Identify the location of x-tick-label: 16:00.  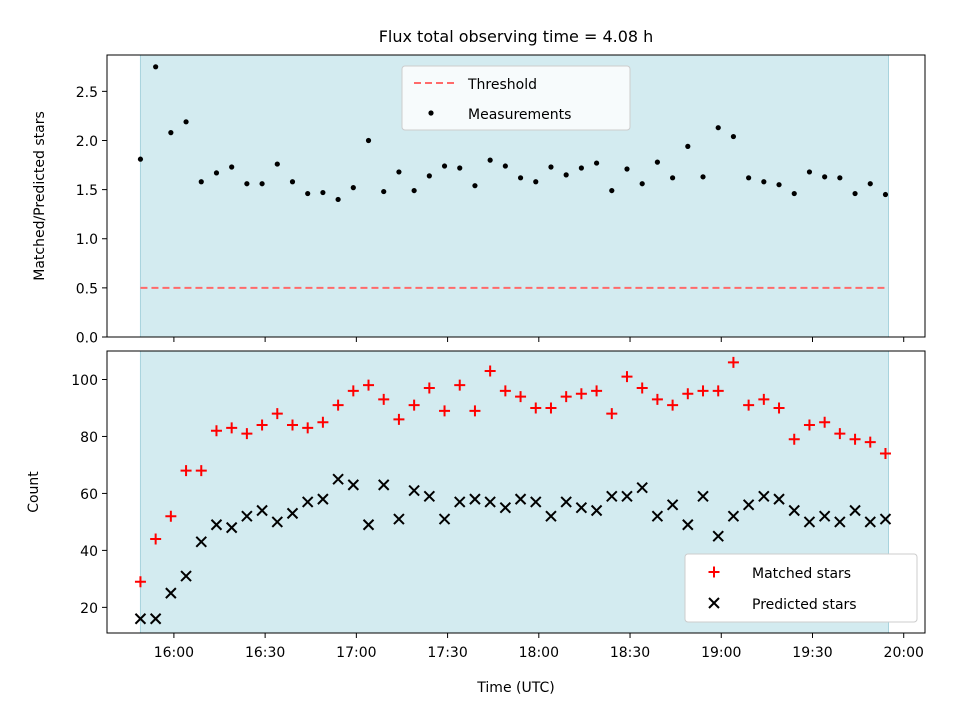
(174, 653).